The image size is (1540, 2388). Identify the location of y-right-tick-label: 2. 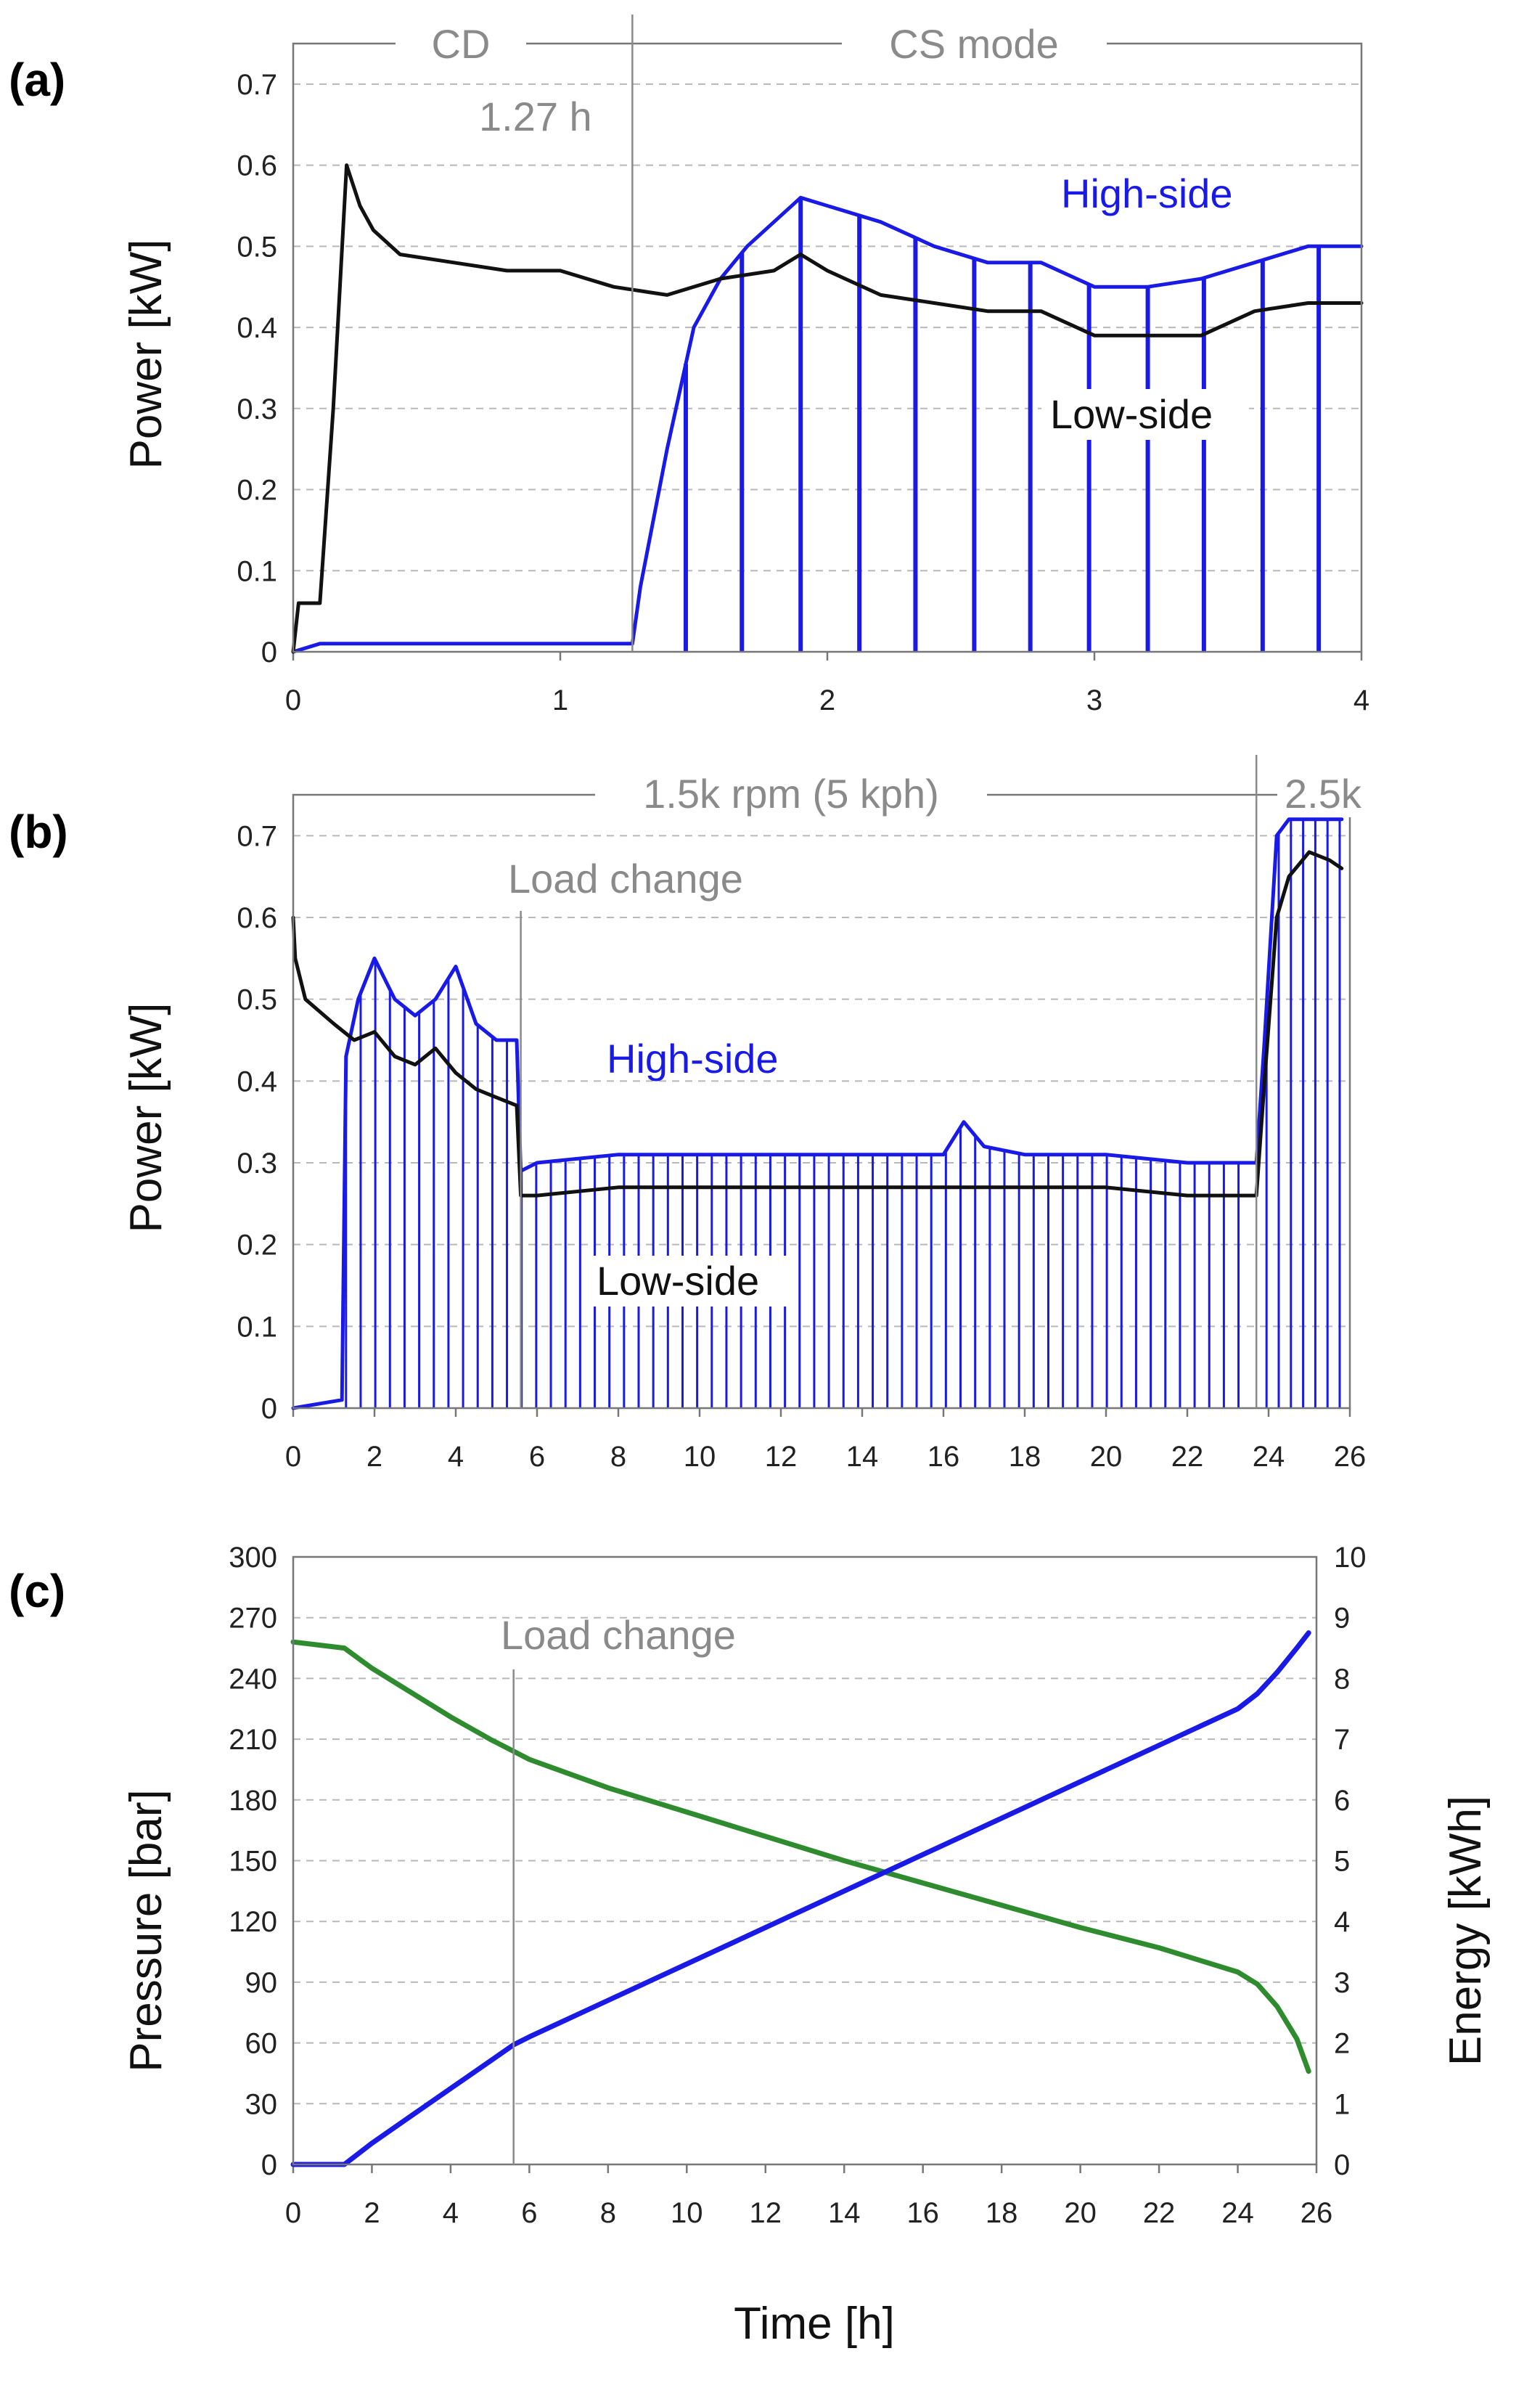
(1342, 2044).